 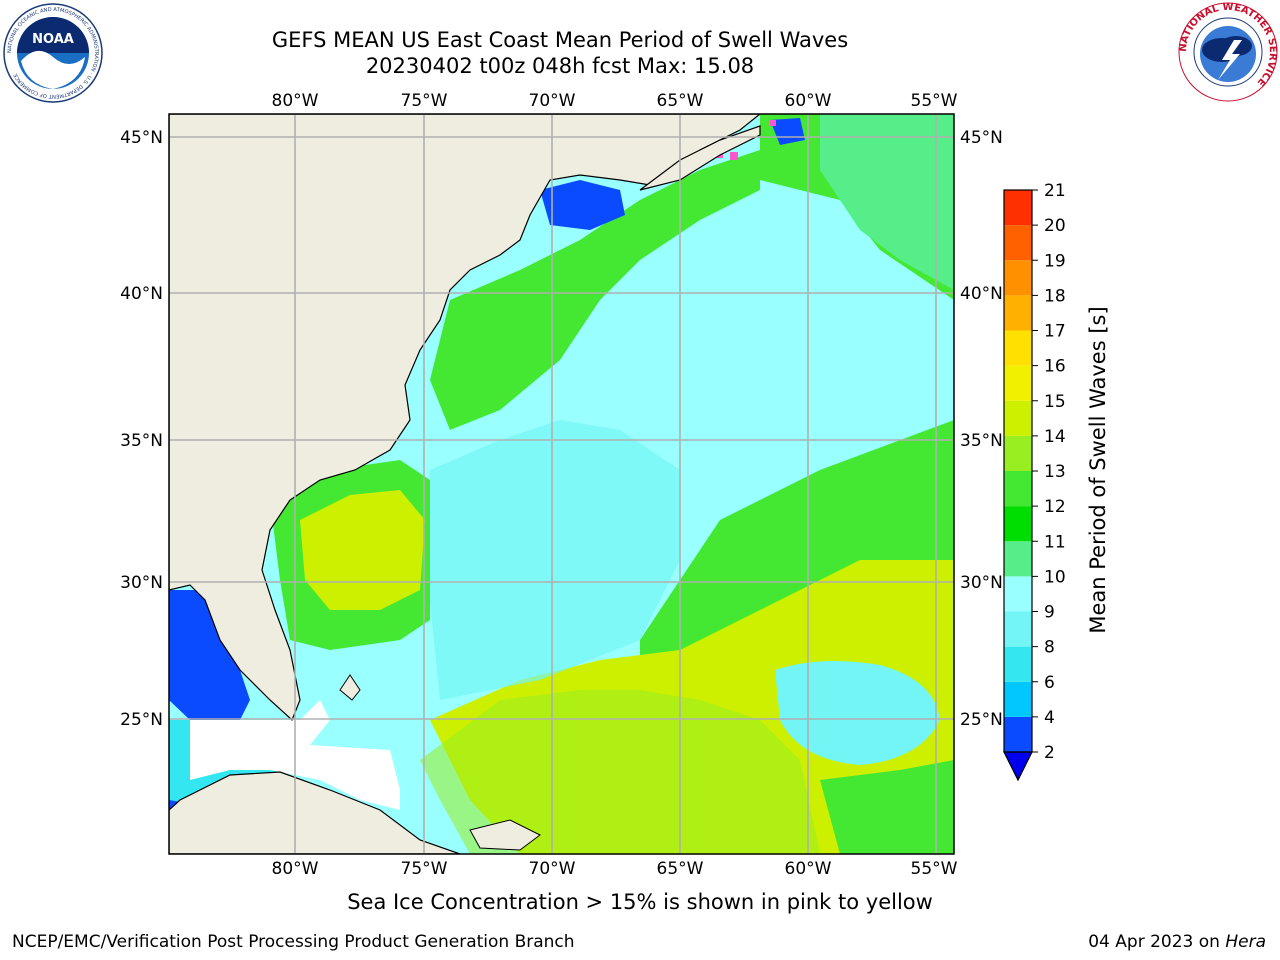 What do you see at coordinates (209, 655) in the screenshot?
I see `field-region-blue-gulf` at bounding box center [209, 655].